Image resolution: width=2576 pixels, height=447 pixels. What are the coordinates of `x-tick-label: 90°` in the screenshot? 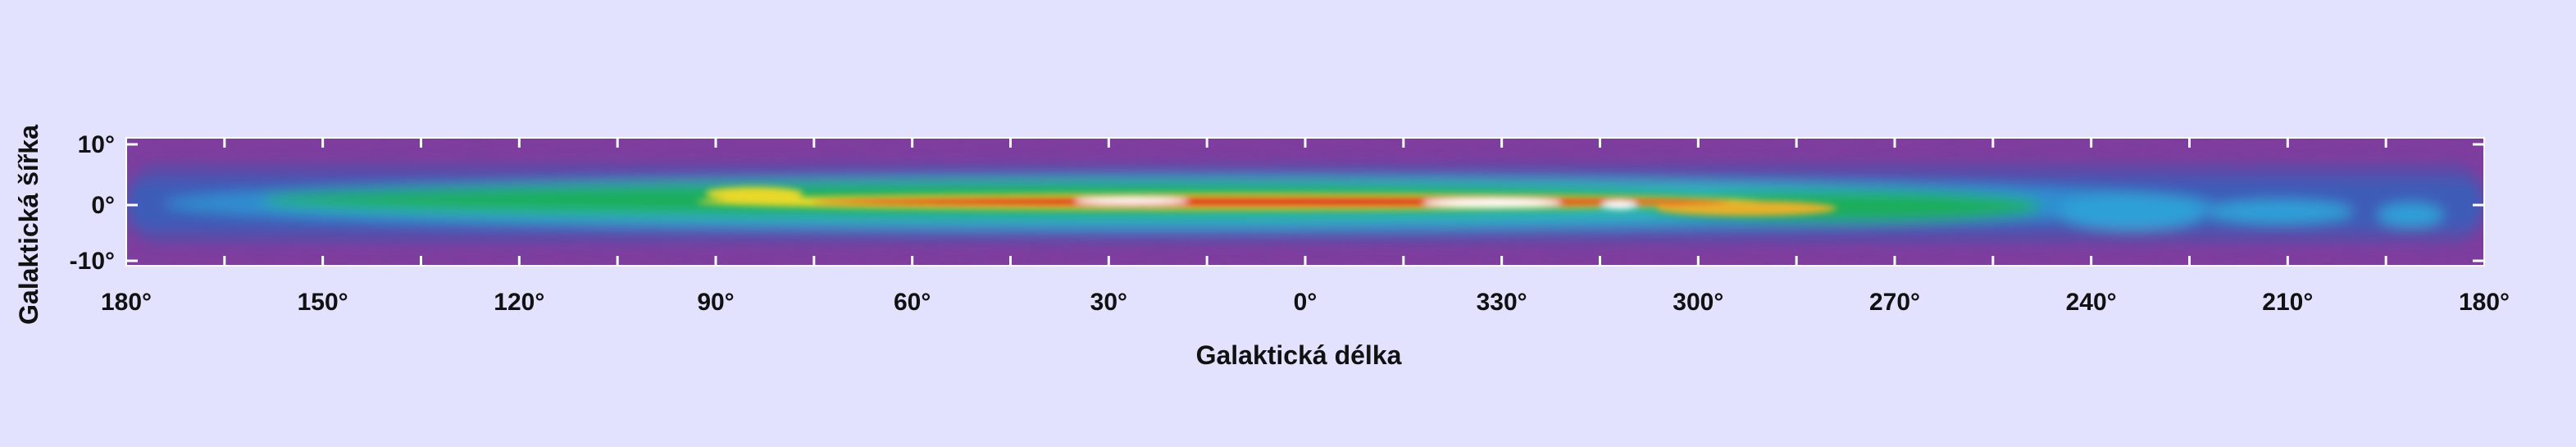 It's located at (715, 302).